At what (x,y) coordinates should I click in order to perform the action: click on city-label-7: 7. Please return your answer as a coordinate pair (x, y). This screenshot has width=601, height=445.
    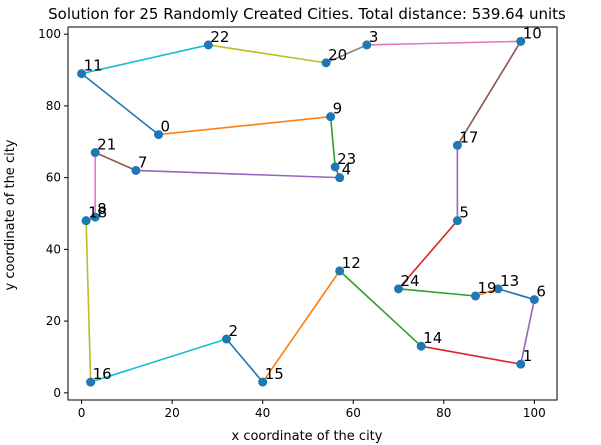
    Looking at the image, I should click on (143, 162).